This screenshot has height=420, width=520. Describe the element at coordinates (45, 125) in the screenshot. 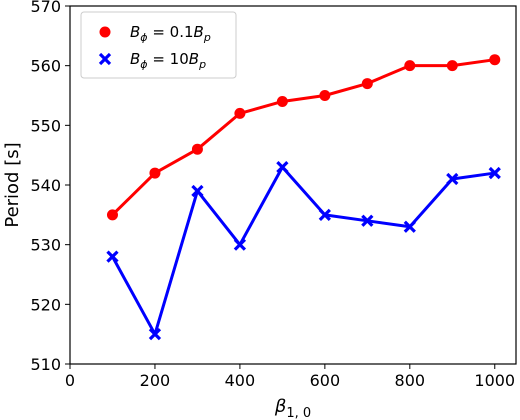

I see `y-tick-label: 550` at that location.